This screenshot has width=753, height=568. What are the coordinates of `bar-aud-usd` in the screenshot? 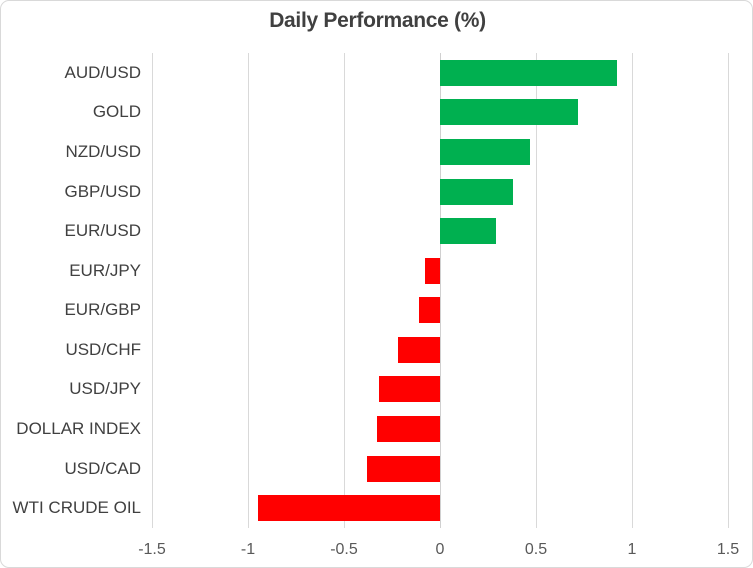 It's located at (528, 72).